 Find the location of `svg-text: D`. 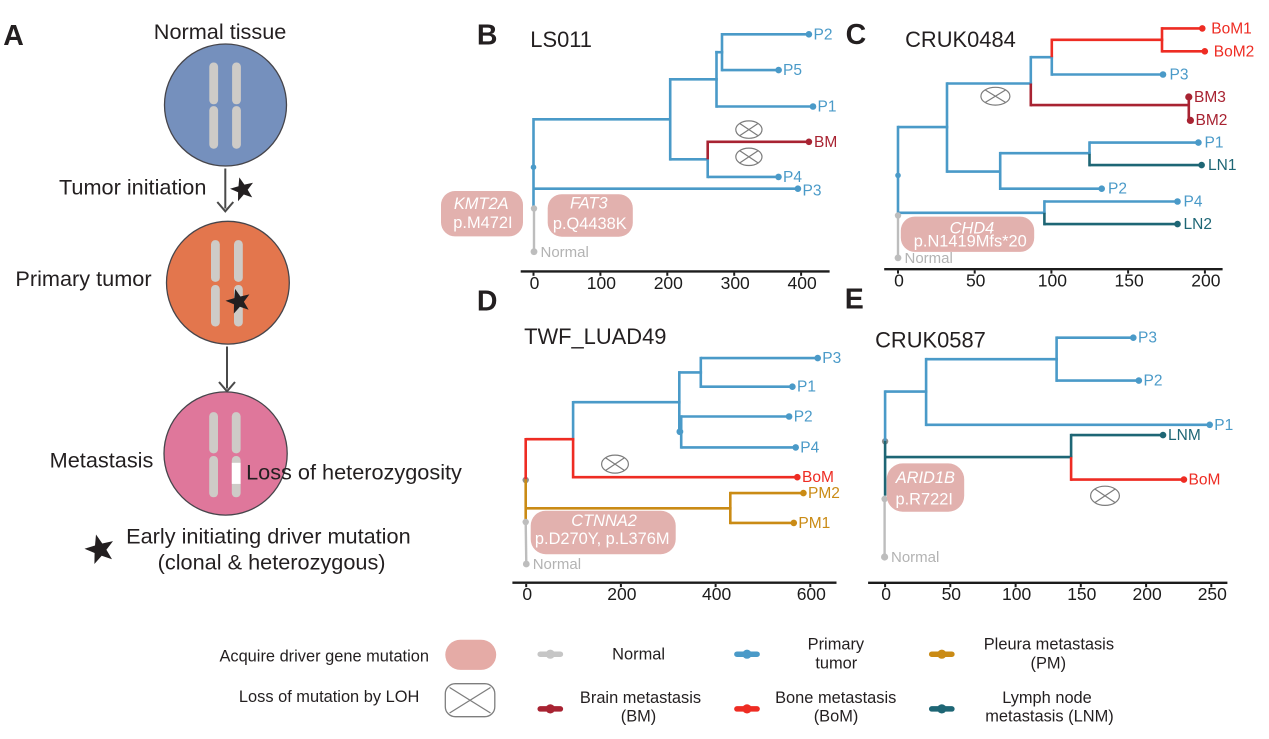

svg-text: D is located at coordinates (487, 302).